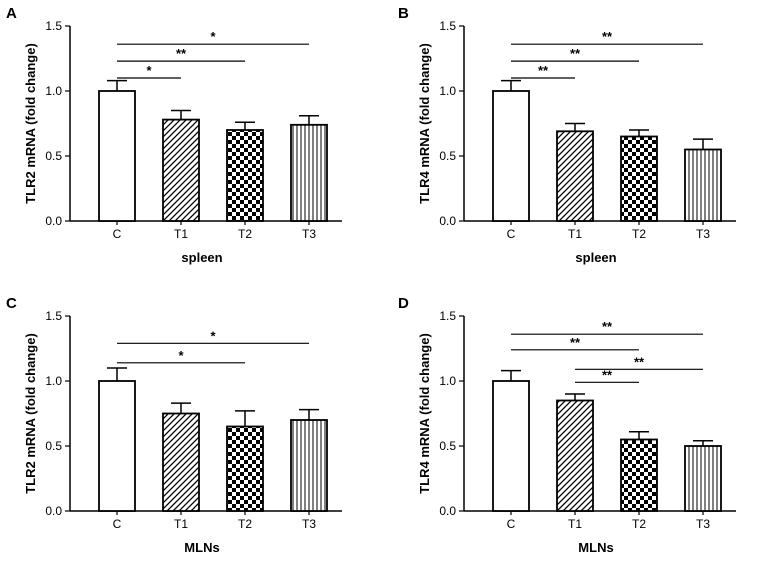  I want to click on panel-letter: A, so click(11, 13).